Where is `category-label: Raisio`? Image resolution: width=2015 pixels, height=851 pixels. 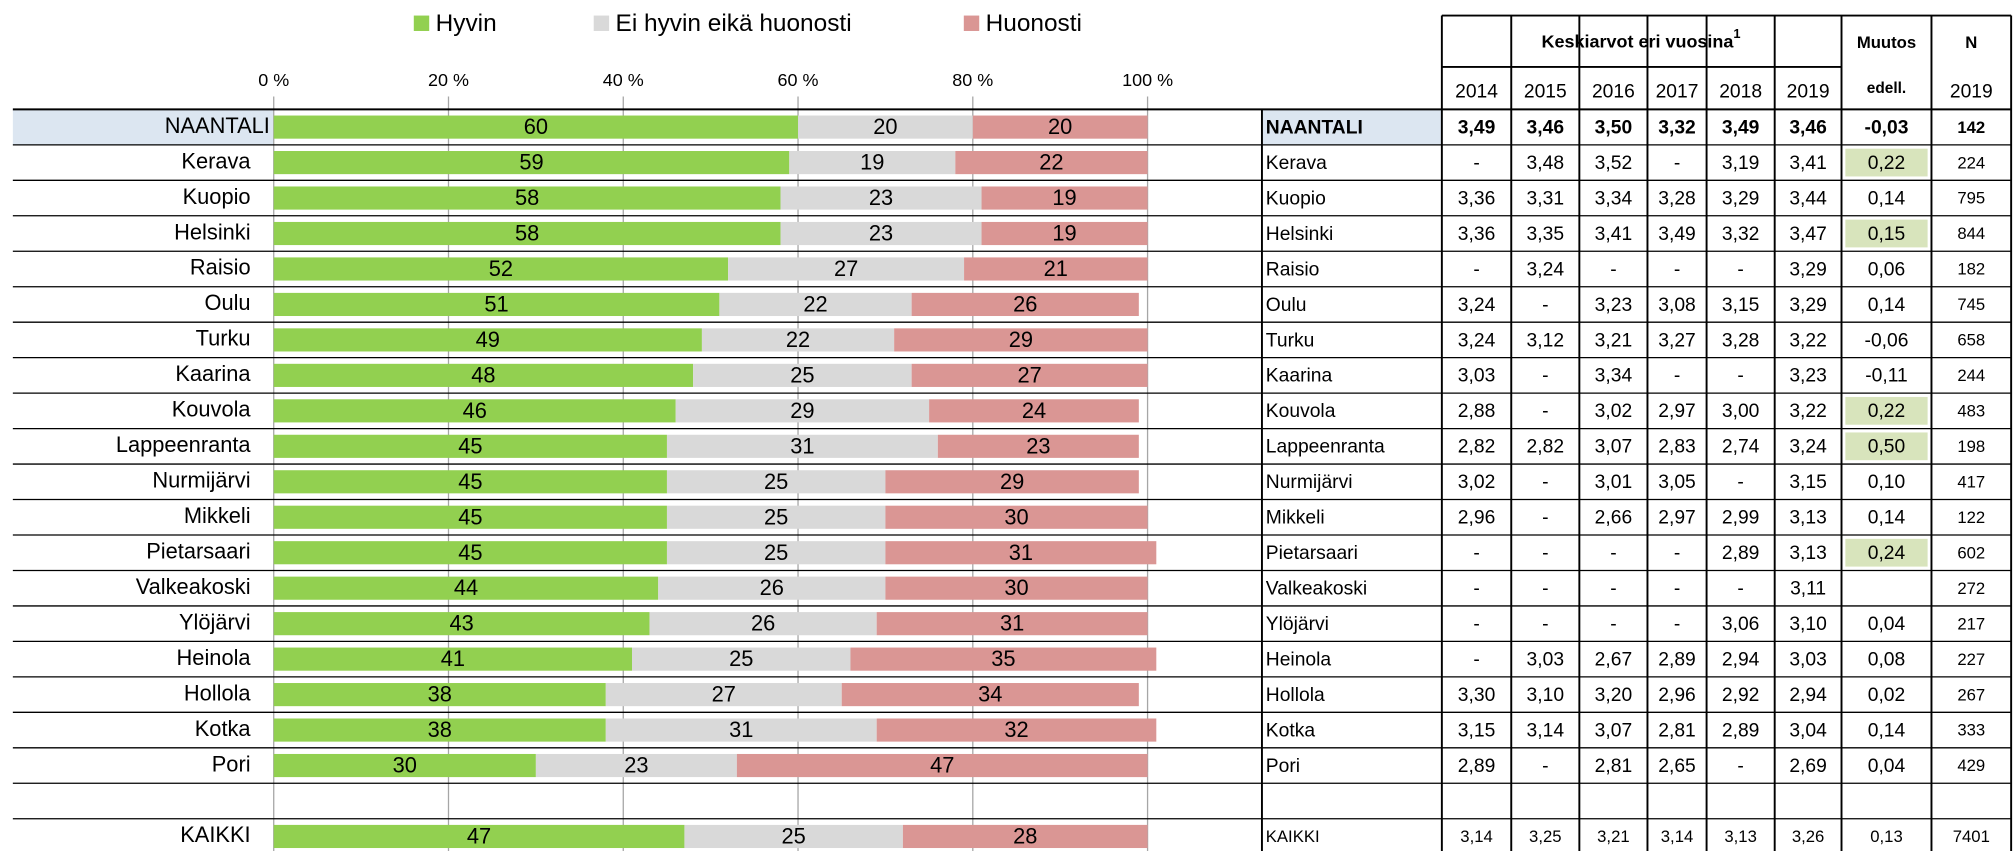 category-label: Raisio is located at coordinates (220, 267).